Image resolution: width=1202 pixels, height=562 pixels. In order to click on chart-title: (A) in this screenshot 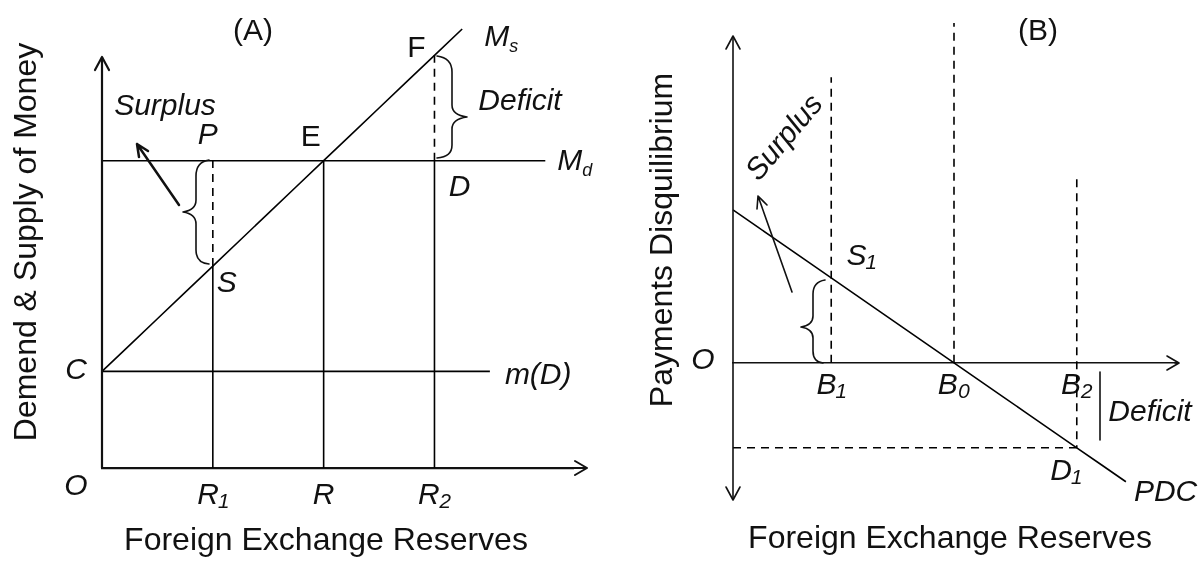, I will do `click(253, 30)`.